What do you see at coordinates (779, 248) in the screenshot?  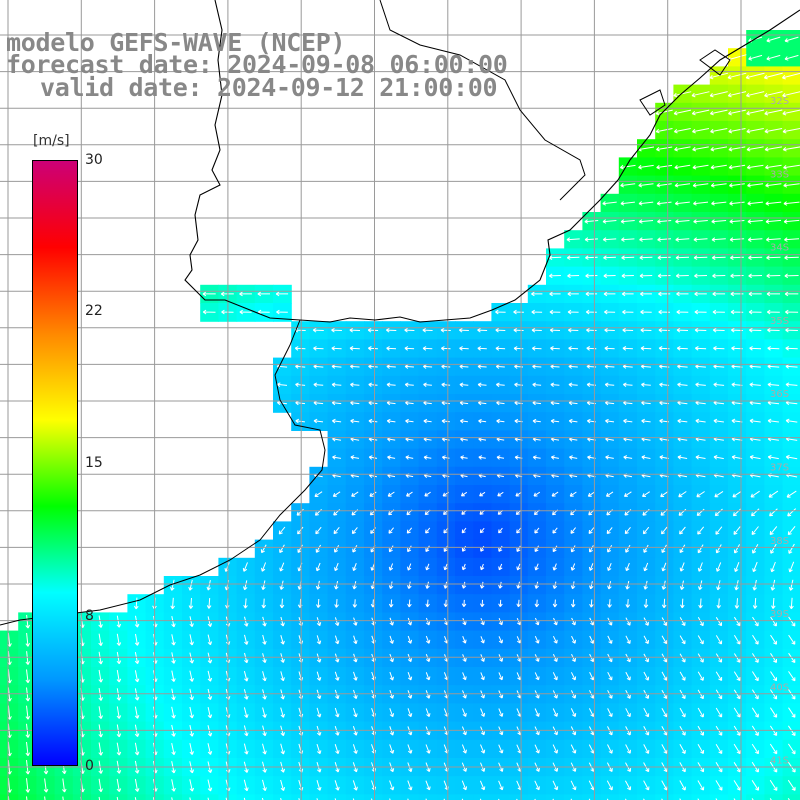 I see `lat-label: 34S` at bounding box center [779, 248].